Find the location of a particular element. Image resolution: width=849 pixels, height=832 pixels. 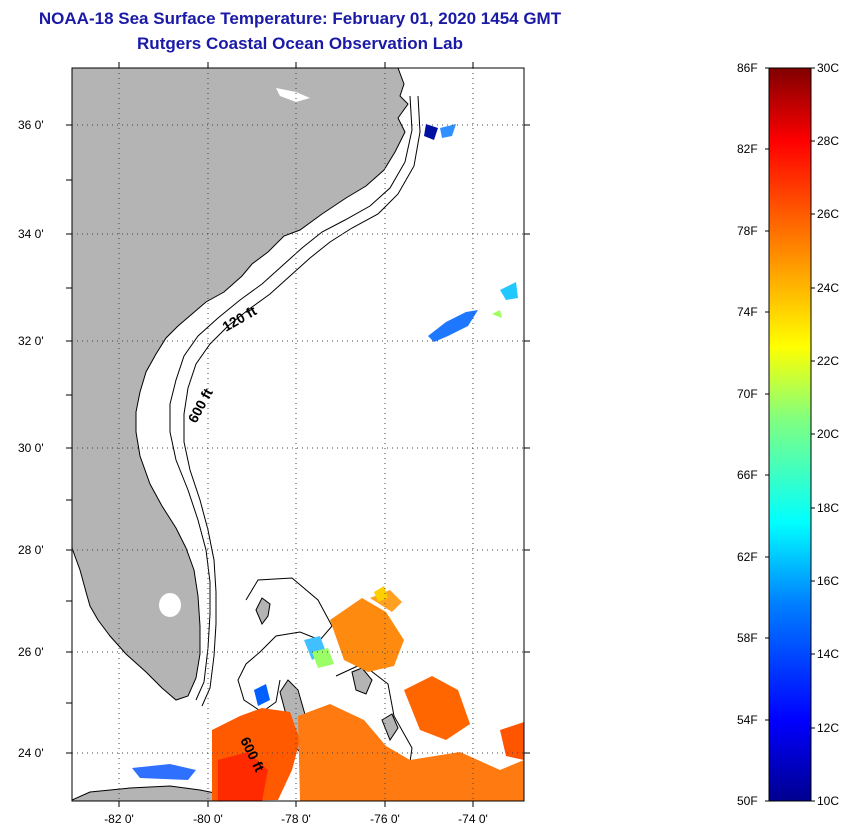

lat-label: 24 0' is located at coordinates (31, 753).